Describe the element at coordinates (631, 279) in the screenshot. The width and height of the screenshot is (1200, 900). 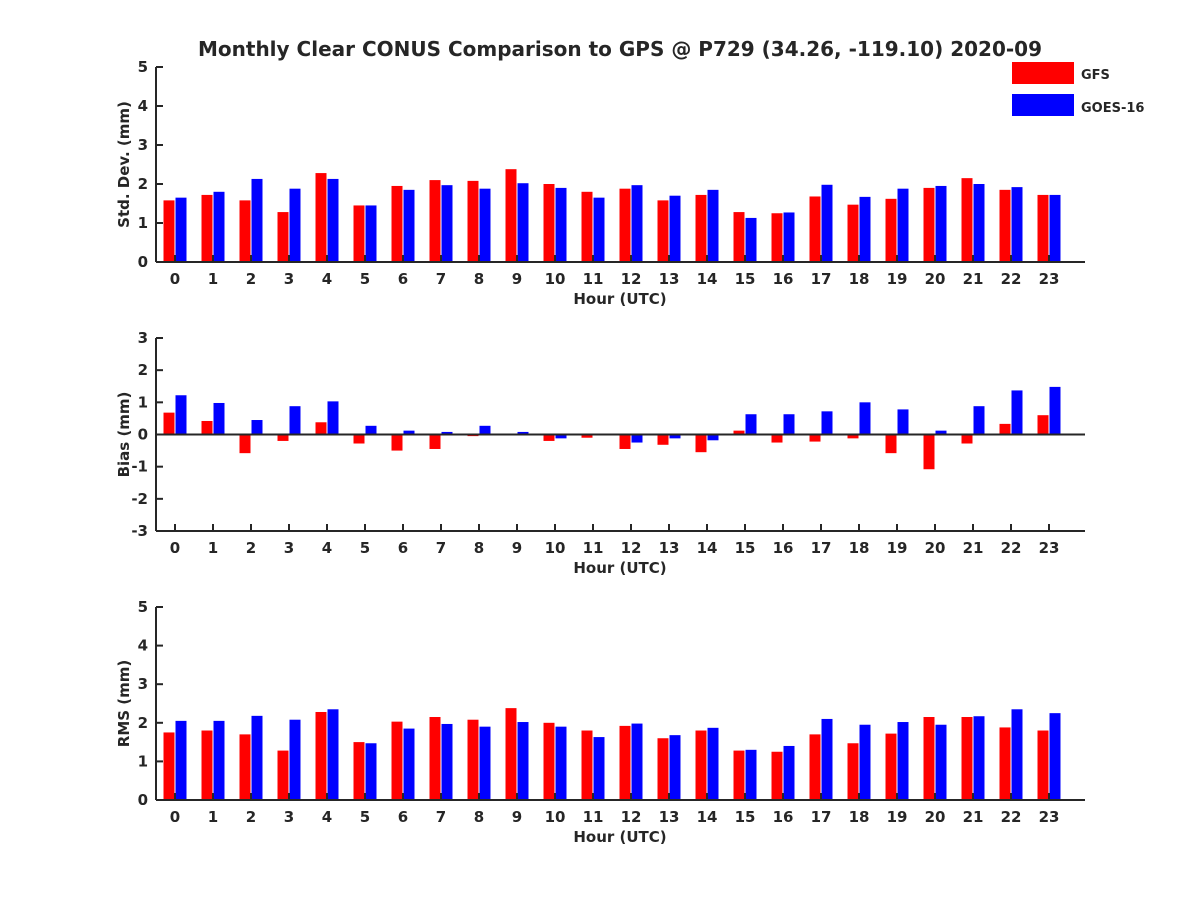
I see `std-dev-x-tick-label: 12` at that location.